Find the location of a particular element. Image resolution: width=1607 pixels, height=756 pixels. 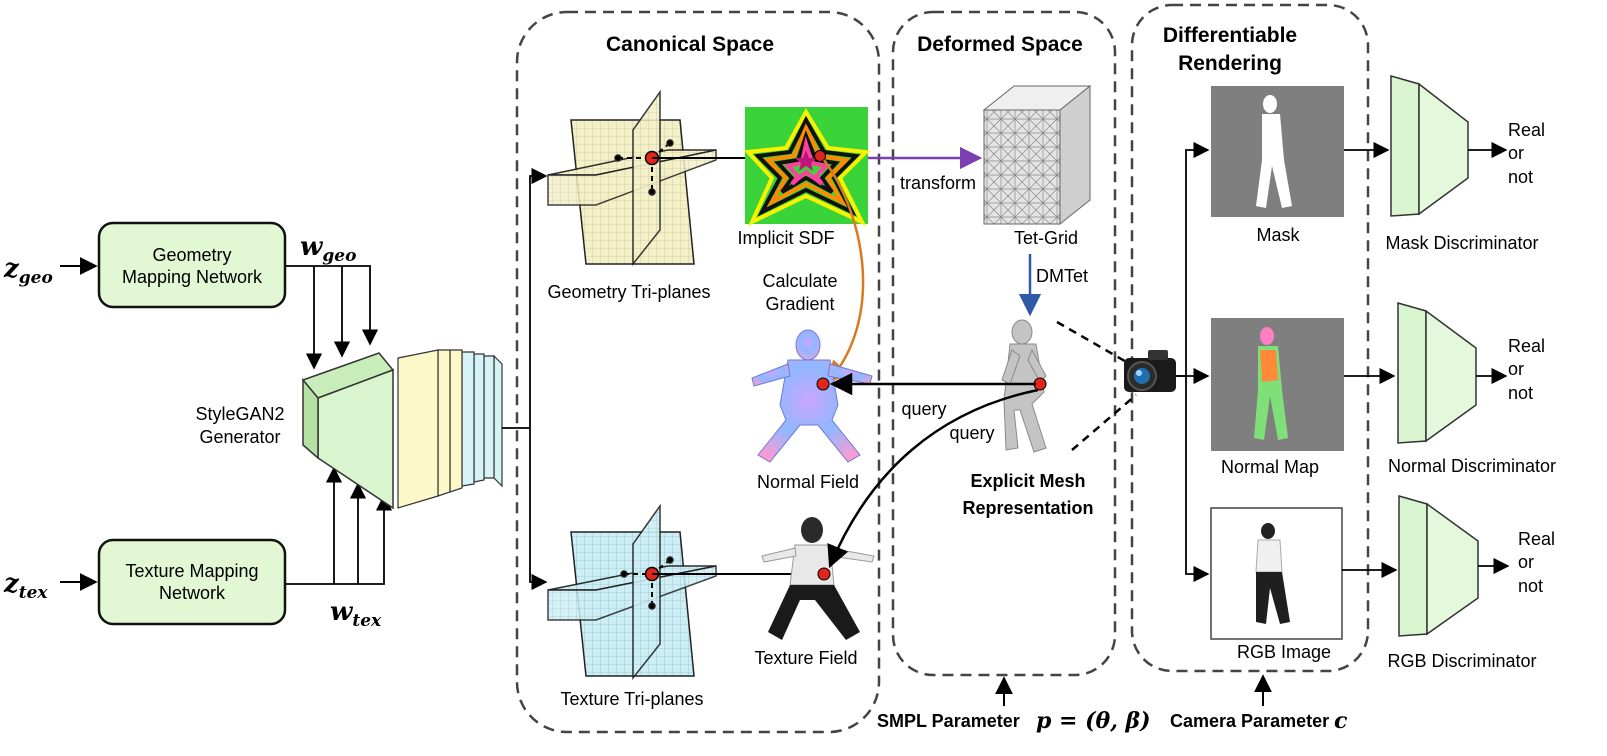

gradient-arrow is located at coordinates (843, 271).